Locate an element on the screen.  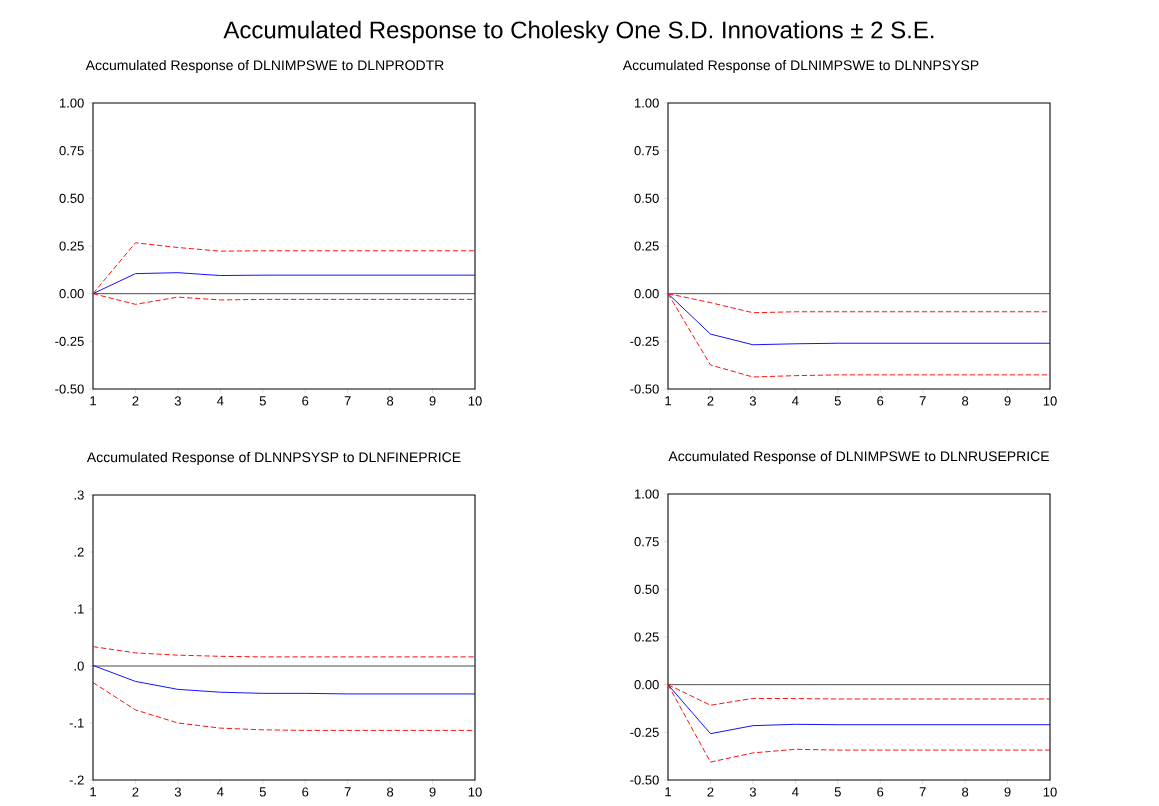
chart-title: Accumulated Response of DLNNPSYSP to DLNFINEPRICE is located at coordinates (273, 458).